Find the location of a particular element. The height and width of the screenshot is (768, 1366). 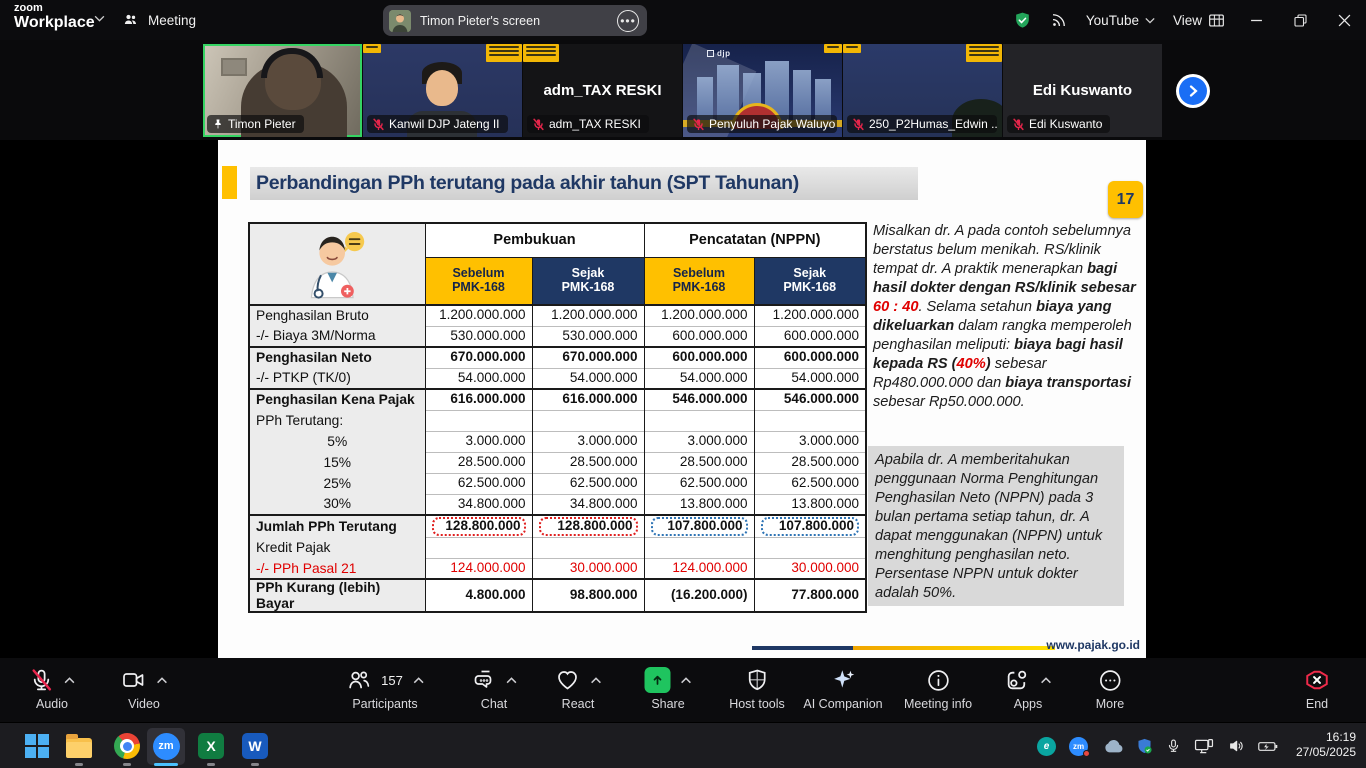

wall-frame is located at coordinates (234, 67).